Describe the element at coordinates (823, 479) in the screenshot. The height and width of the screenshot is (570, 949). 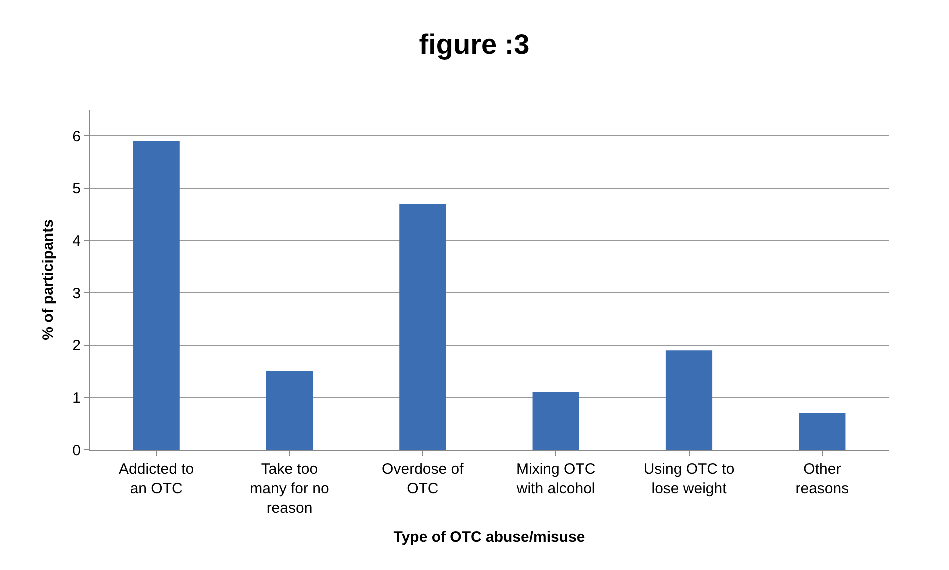
I see `x-tick-label: Other reasons` at that location.